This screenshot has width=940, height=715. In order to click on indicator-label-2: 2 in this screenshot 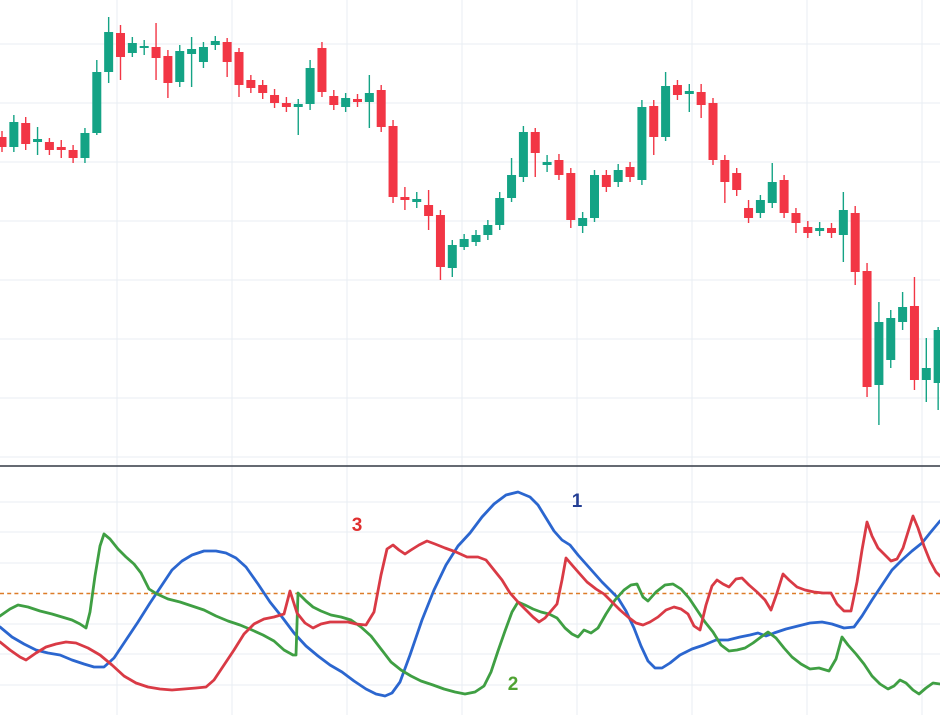, I will do `click(513, 684)`.